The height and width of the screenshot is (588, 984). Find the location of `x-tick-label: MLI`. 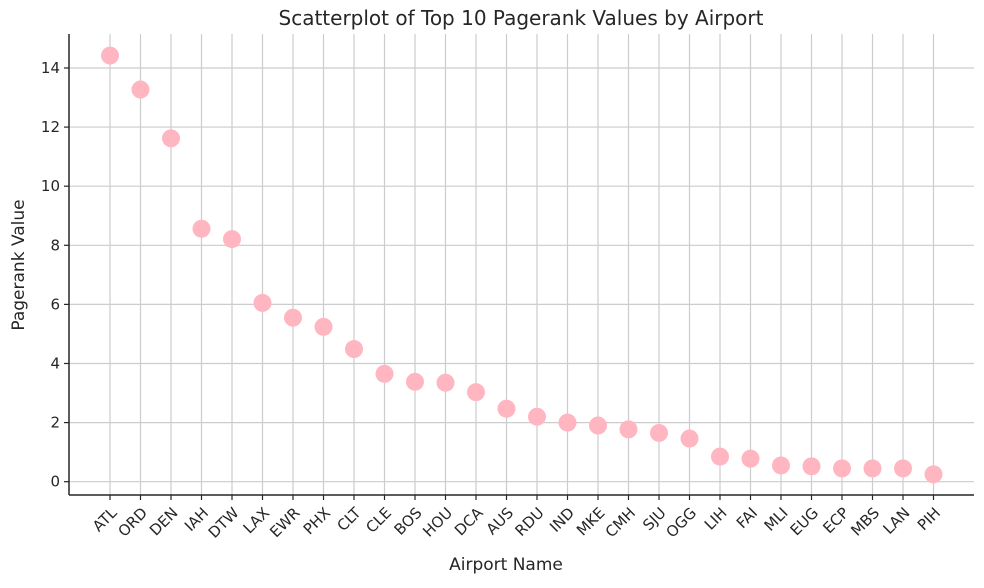

x-tick-label: MLI is located at coordinates (776, 519).